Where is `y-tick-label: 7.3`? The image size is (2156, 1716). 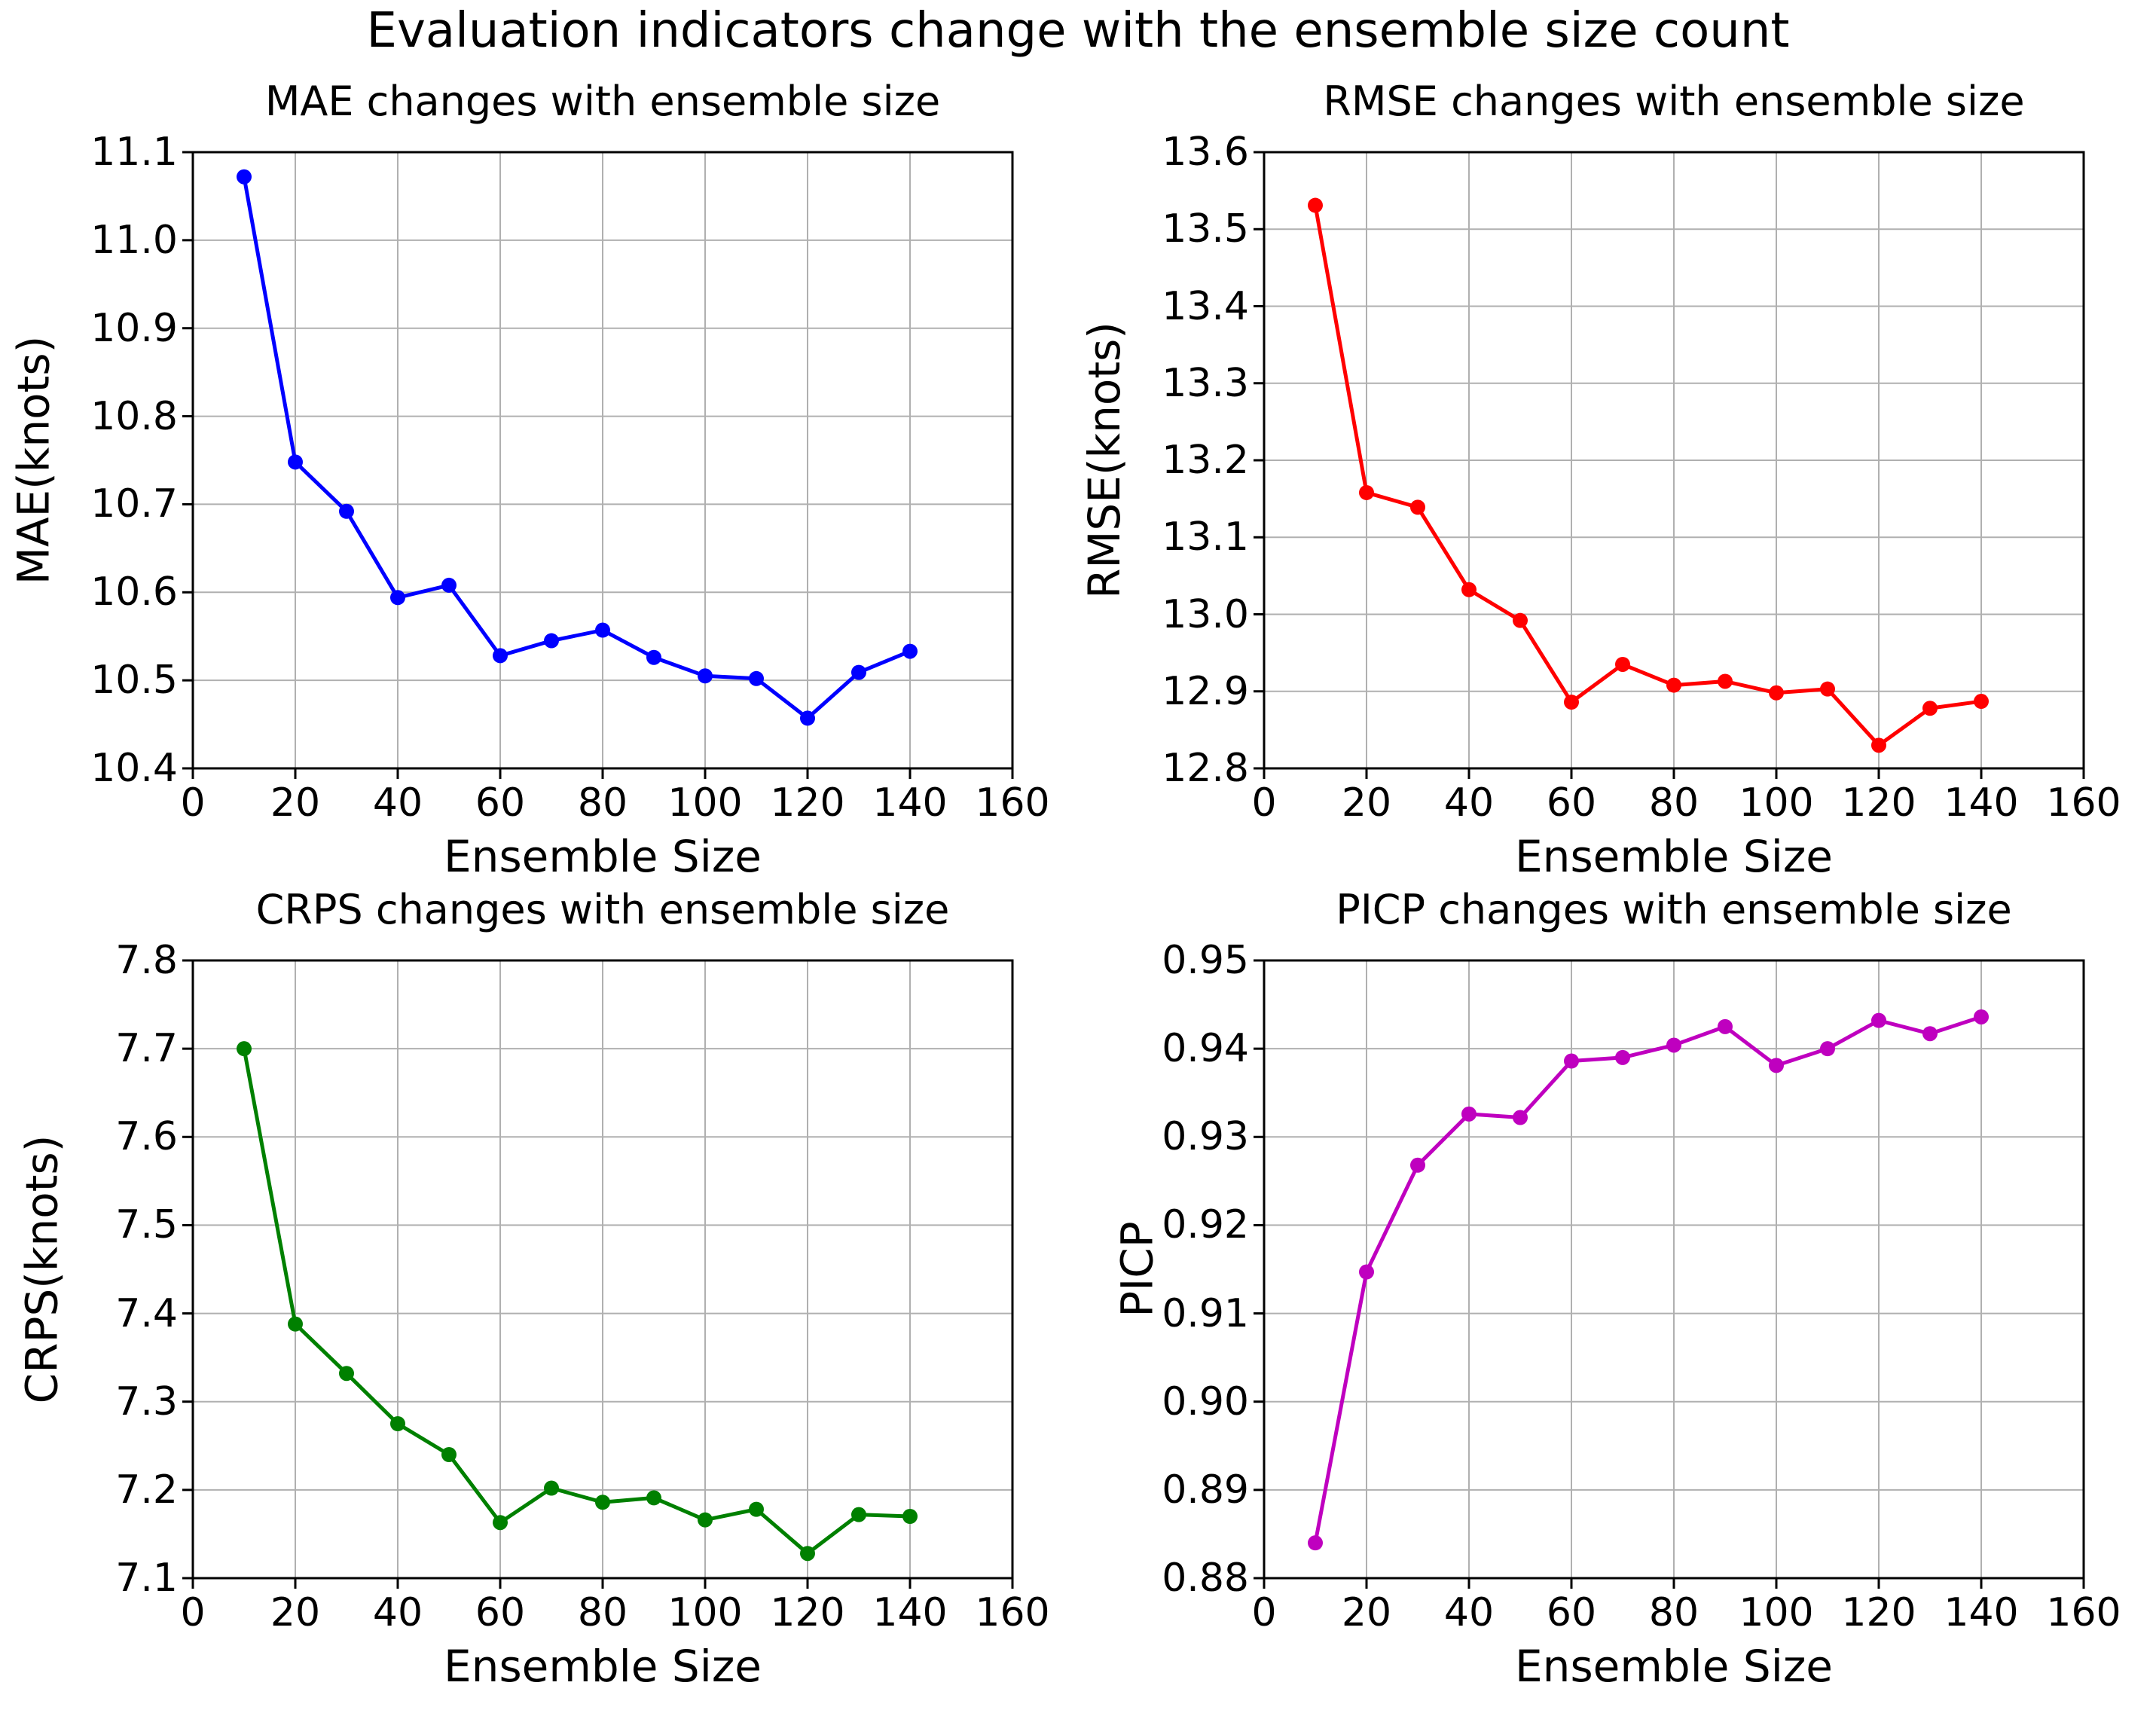 y-tick-label: 7.3 is located at coordinates (146, 1401).